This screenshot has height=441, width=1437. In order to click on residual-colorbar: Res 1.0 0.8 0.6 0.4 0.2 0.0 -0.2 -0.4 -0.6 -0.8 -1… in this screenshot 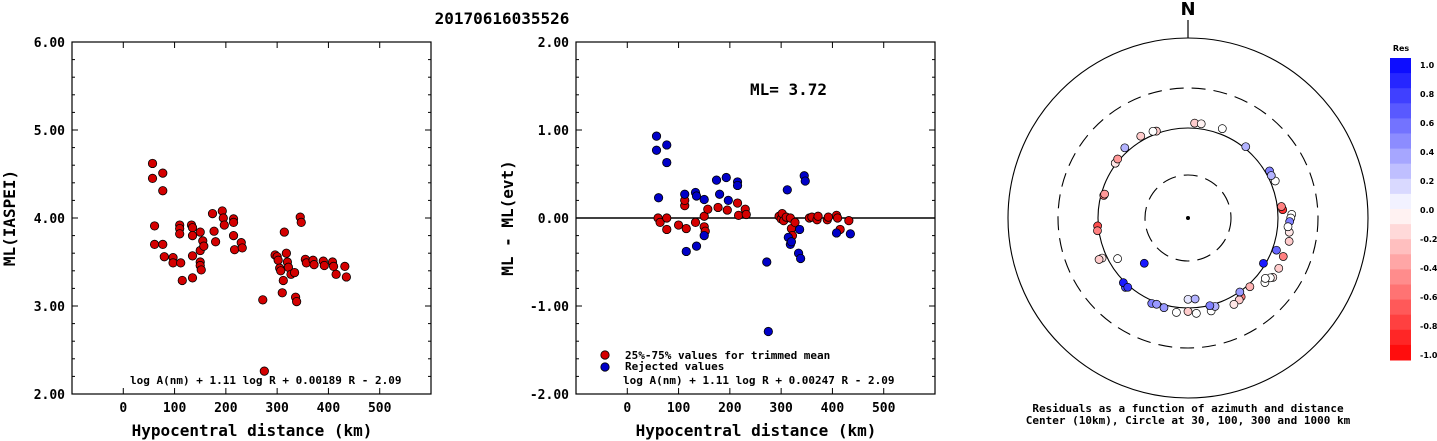, I will do `click(1413, 202)`.